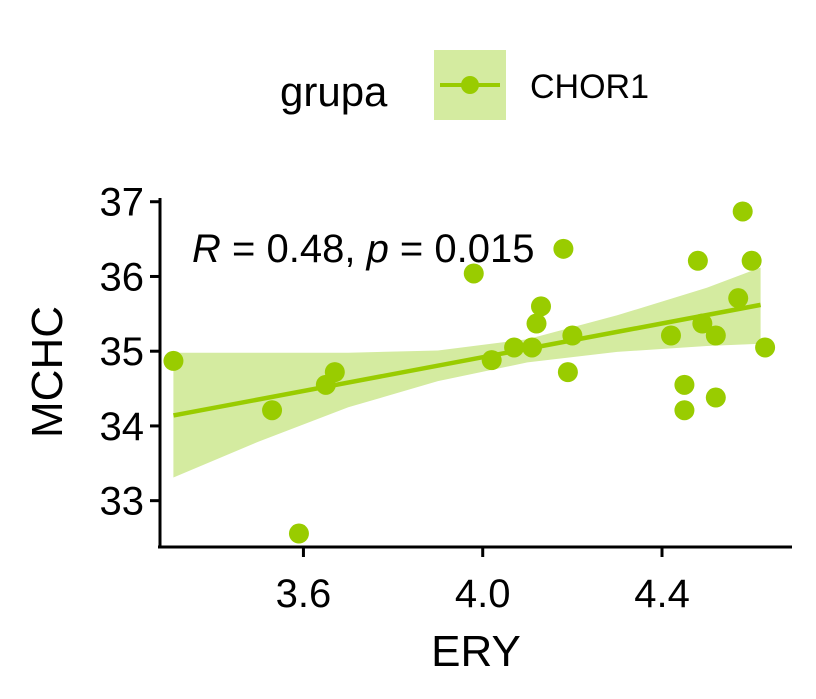 The image size is (816, 699). I want to click on y-ticks: 33 34 35 36 37, so click(130, 352).